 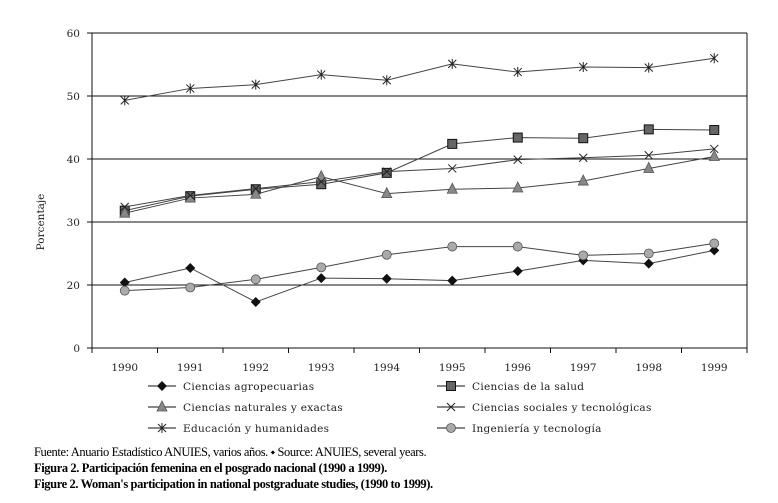 I want to click on legend-item: Ciencias de la salud, so click(x=510, y=387).